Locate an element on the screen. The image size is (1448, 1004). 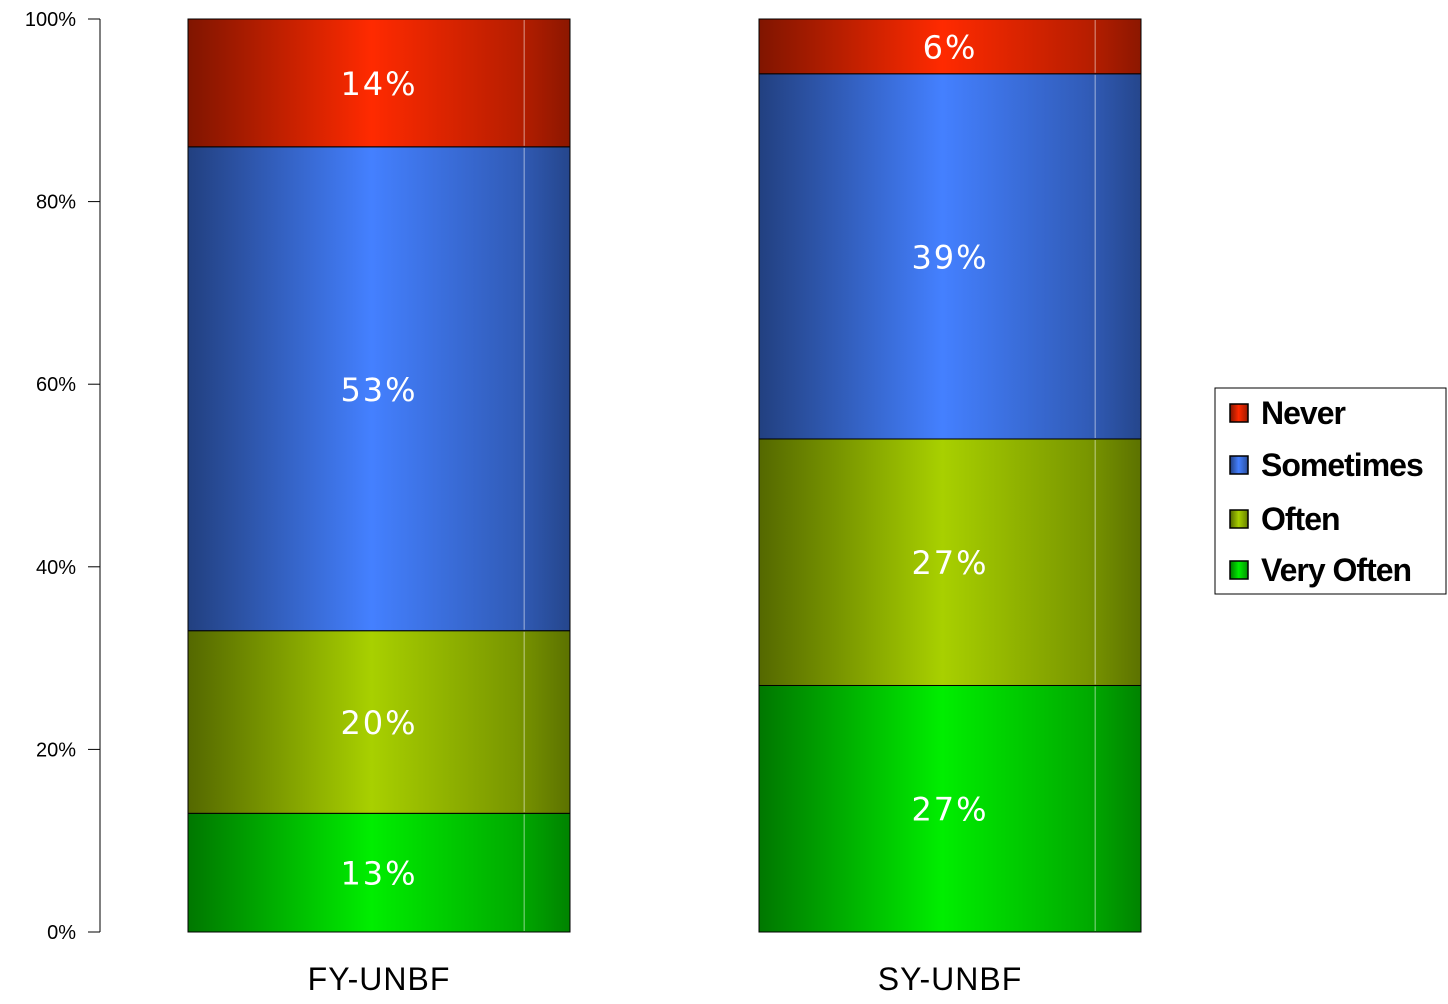
y-tick-label: 20% is located at coordinates (56, 750).